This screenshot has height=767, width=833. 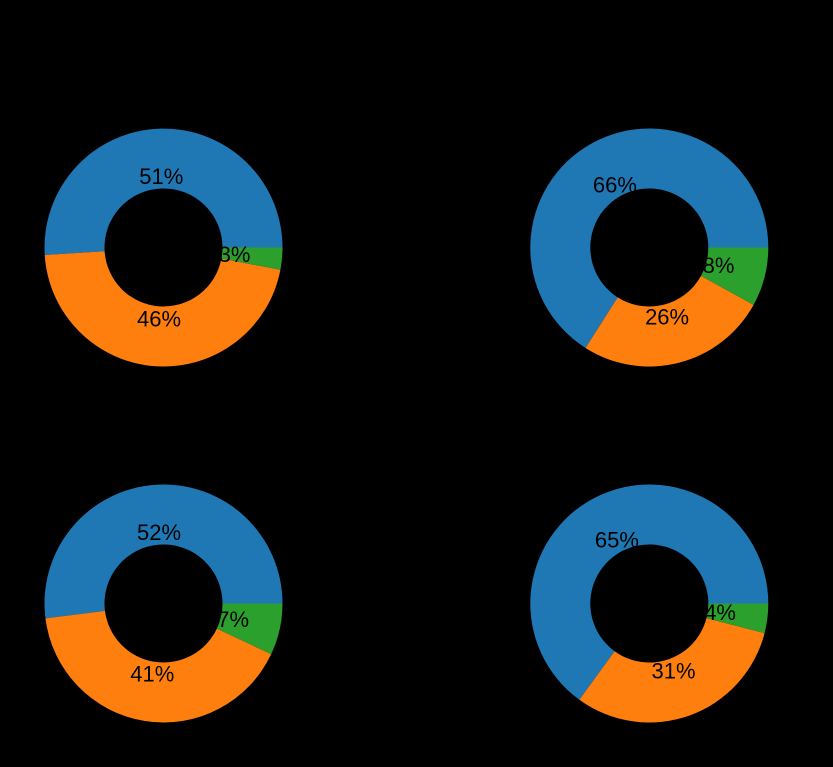 I want to click on svg-text: 26%, so click(x=667, y=316).